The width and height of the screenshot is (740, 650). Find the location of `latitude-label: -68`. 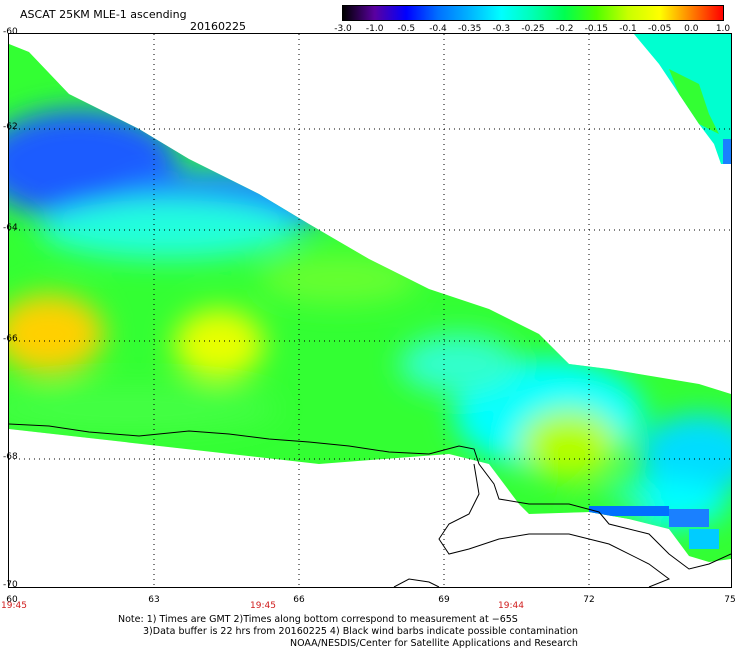

latitude-label: -68 is located at coordinates (10, 457).